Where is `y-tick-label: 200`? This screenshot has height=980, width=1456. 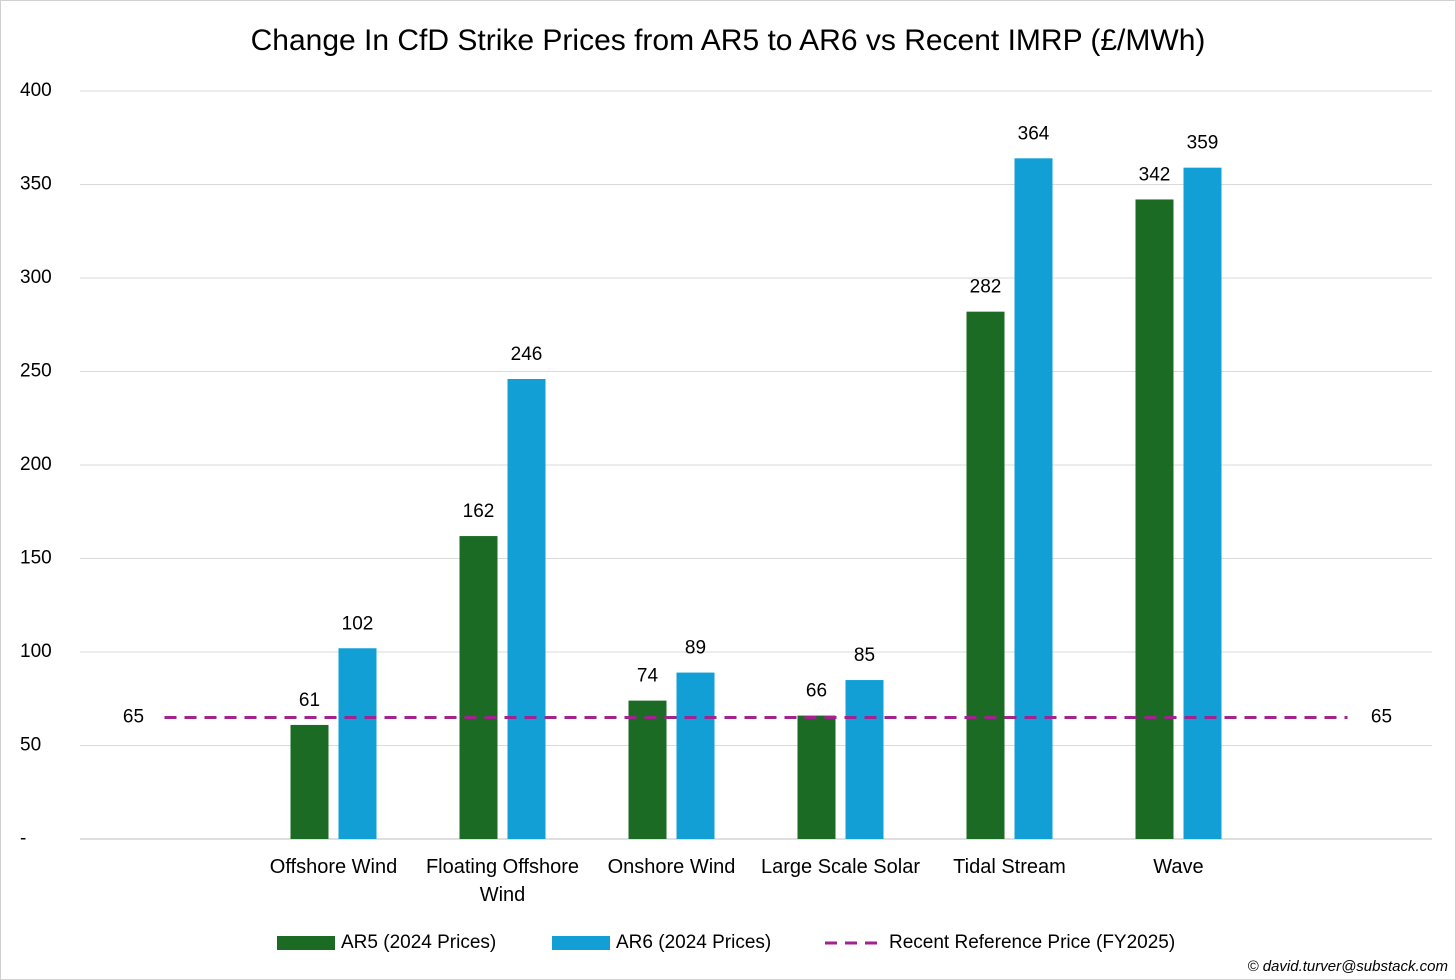 y-tick-label: 200 is located at coordinates (36, 464).